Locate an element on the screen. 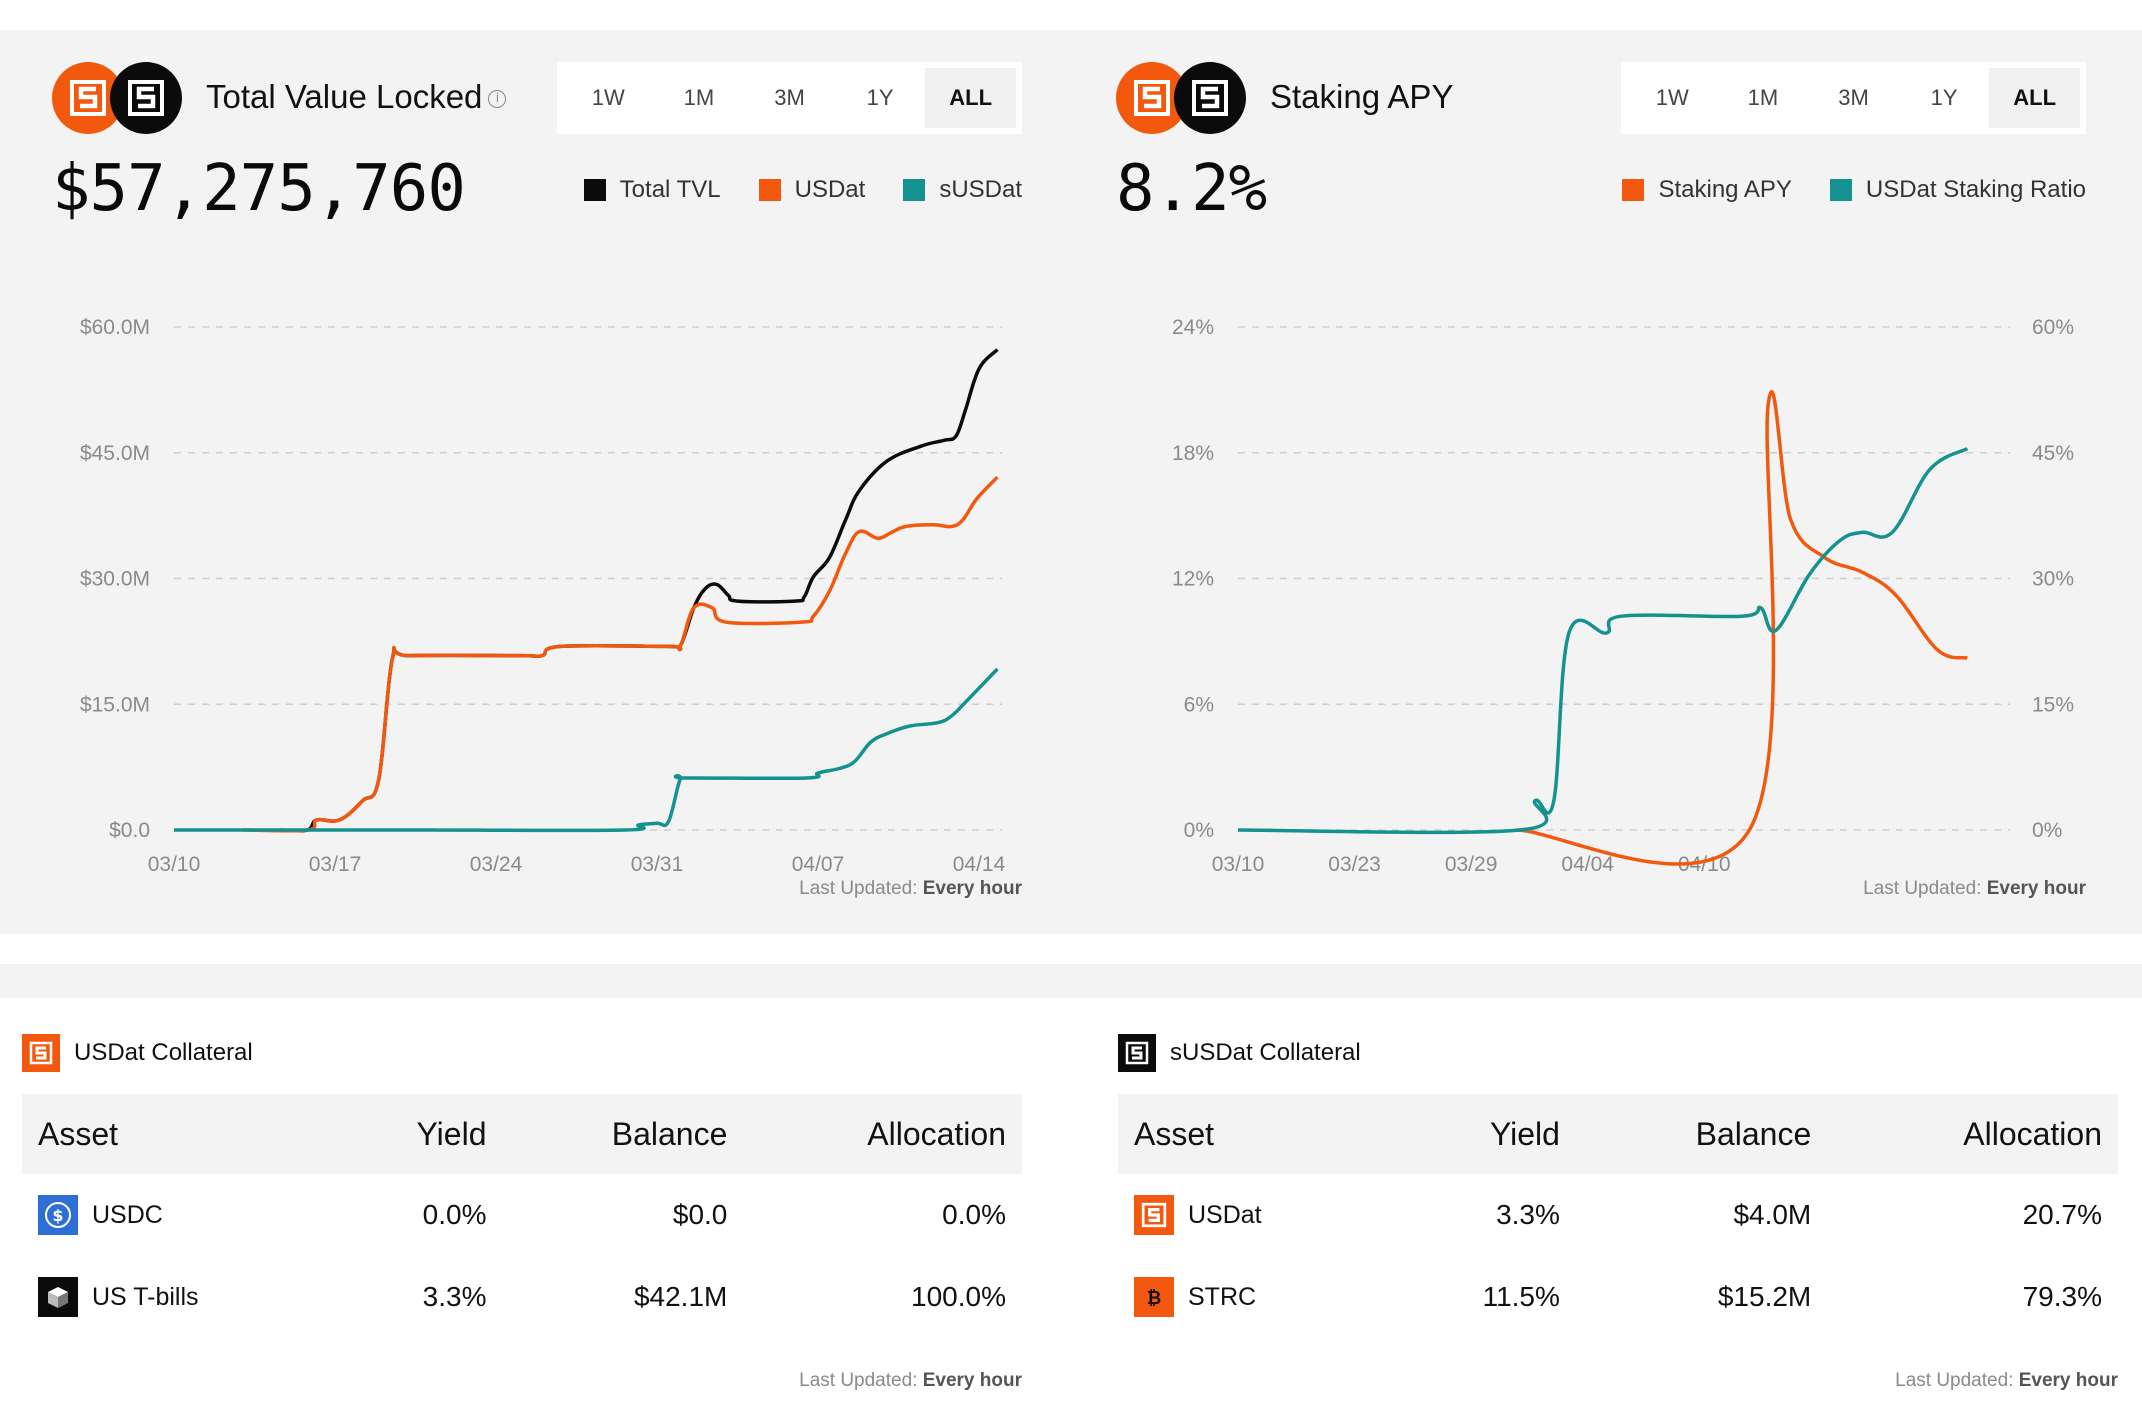 This screenshot has width=2142, height=1422. y-tick-label: $0.0 is located at coordinates (129, 830).